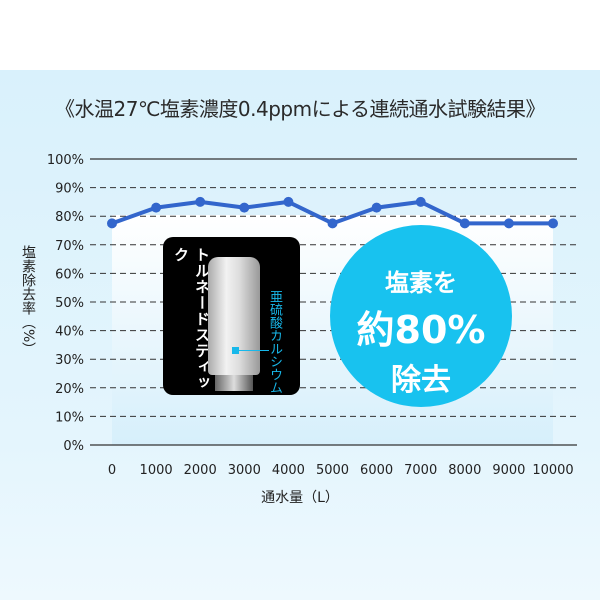  What do you see at coordinates (69, 389) in the screenshot?
I see `y-tick-label: 20%` at bounding box center [69, 389].